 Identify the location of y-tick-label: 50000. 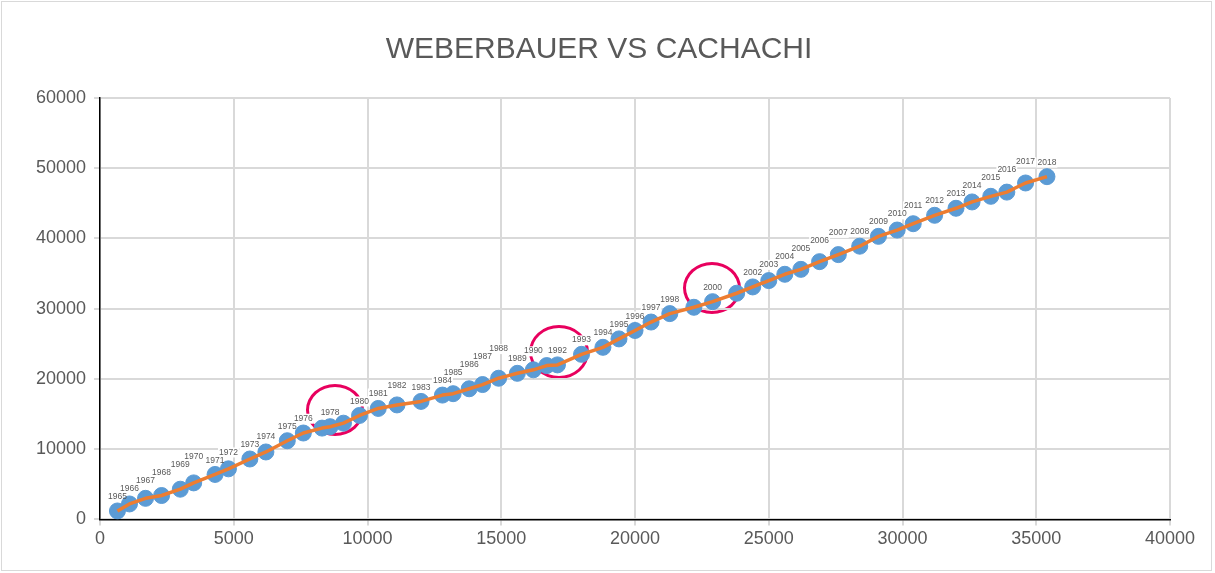
(61, 167).